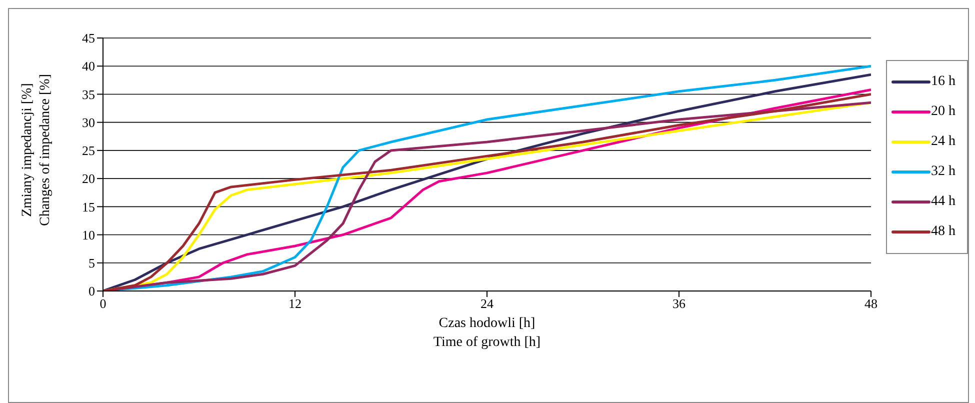 Image resolution: width=975 pixels, height=403 pixels. What do you see at coordinates (871, 304) in the screenshot?
I see `x-tick-label: 48` at bounding box center [871, 304].